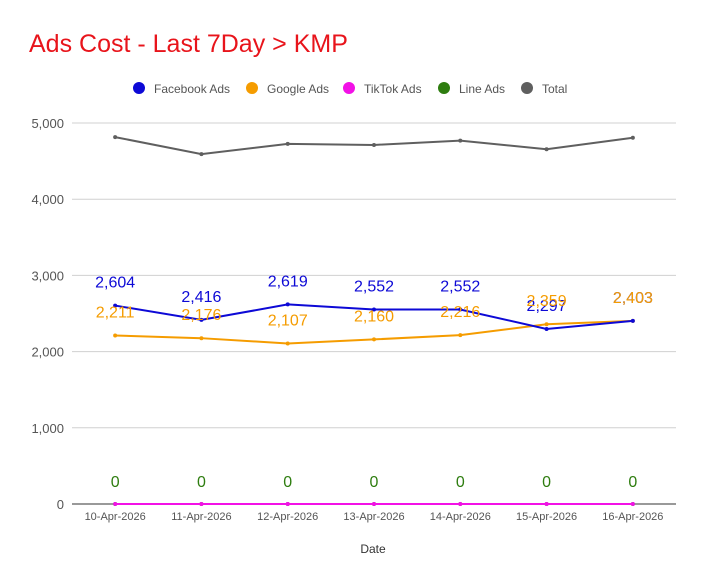  What do you see at coordinates (201, 297) in the screenshot?
I see `data-label: 2,416` at bounding box center [201, 297].